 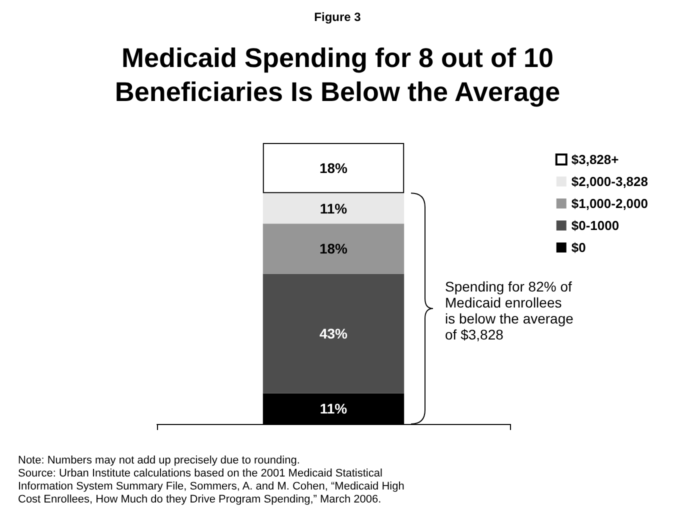 What do you see at coordinates (609, 181) in the screenshot?
I see `legend-label: $2,000-3,828` at bounding box center [609, 181].